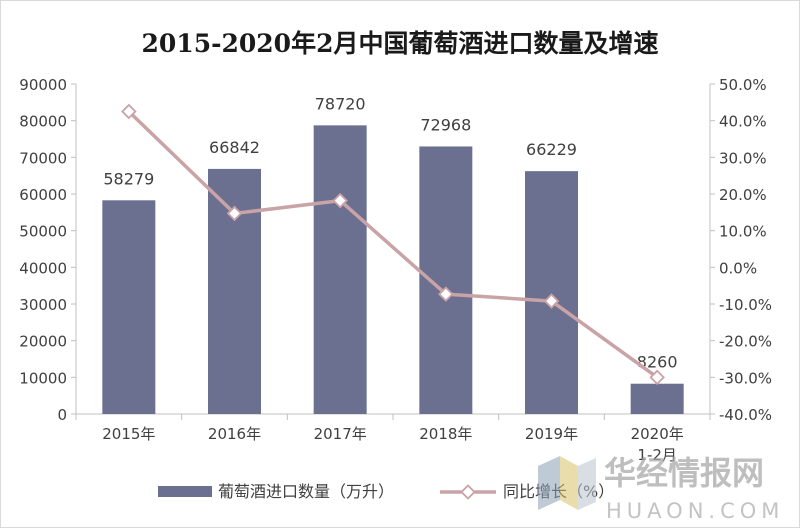 This screenshot has height=528, width=800. I want to click on y-right-tick-label: 30.0%, so click(743, 158).